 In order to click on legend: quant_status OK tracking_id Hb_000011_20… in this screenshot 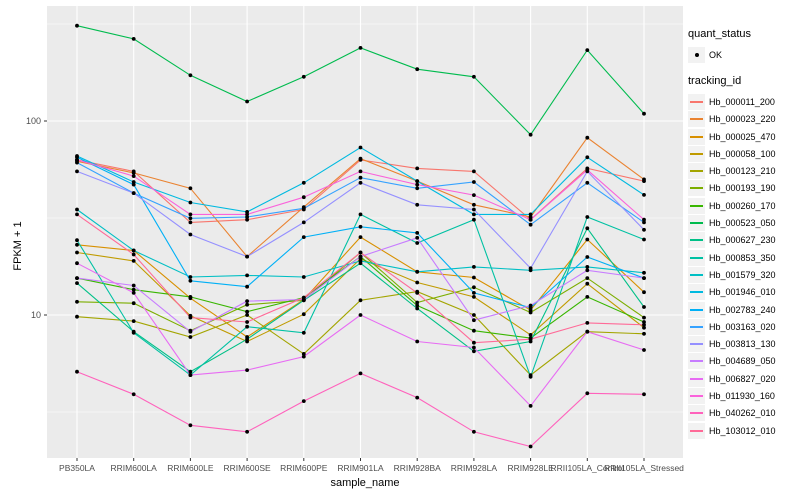, I will do `click(744, 233)`.